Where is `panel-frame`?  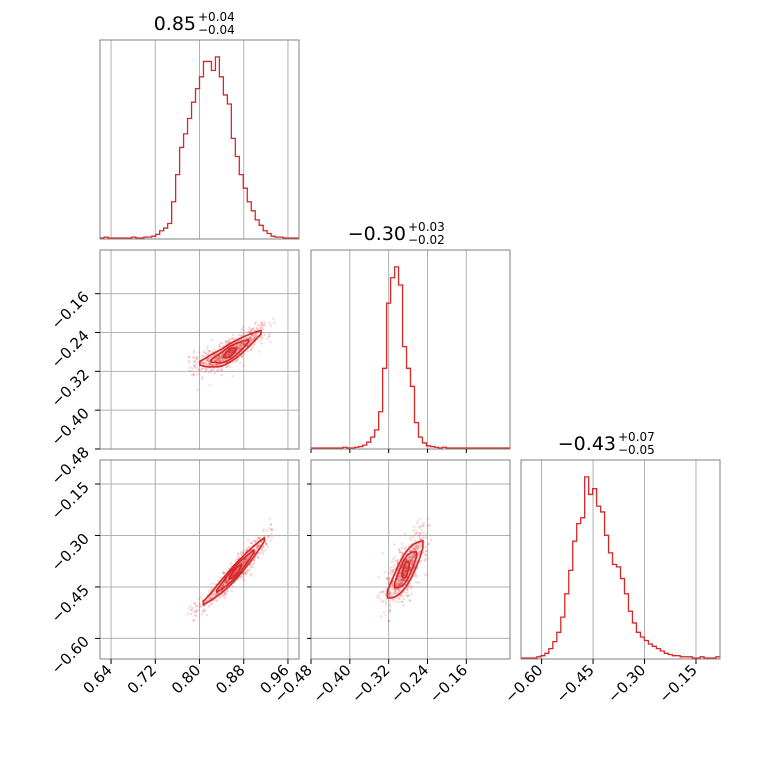
panel-frame is located at coordinates (199, 349).